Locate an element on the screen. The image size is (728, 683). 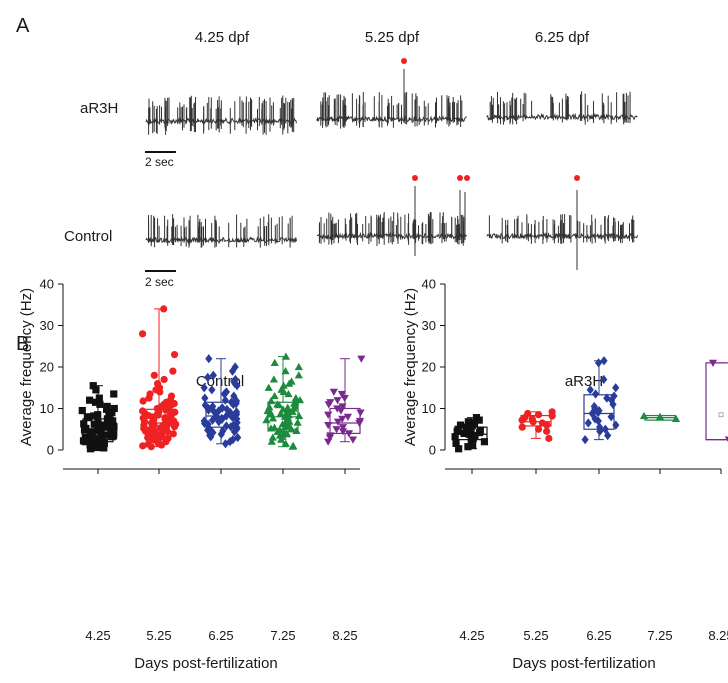
condition-label-4-25: 4.25 dpf is located at coordinates (222, 37).